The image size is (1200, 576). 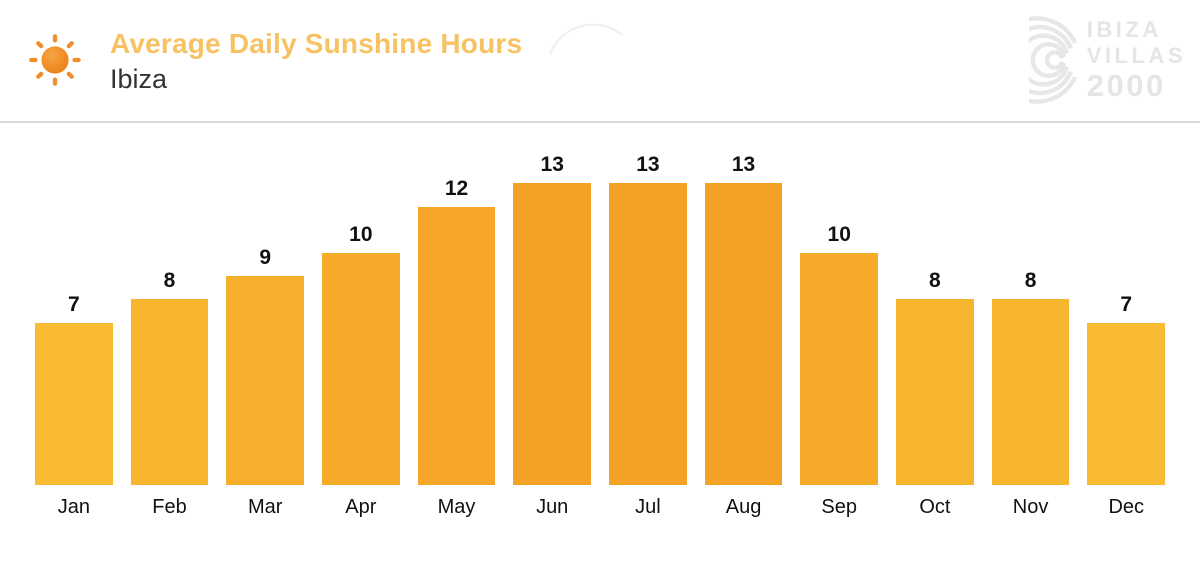 I want to click on x-tick-label: Nov, so click(x=1030, y=507).